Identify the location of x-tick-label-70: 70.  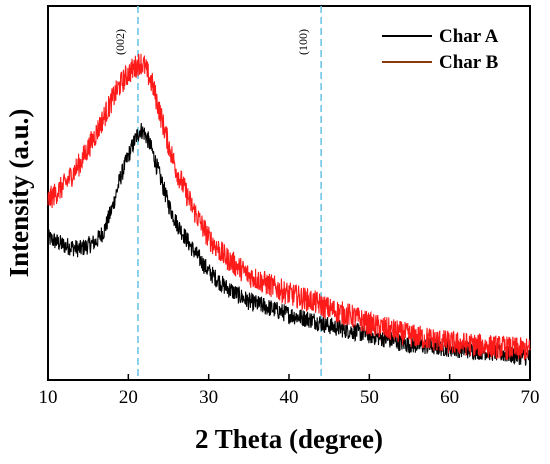
(530, 397).